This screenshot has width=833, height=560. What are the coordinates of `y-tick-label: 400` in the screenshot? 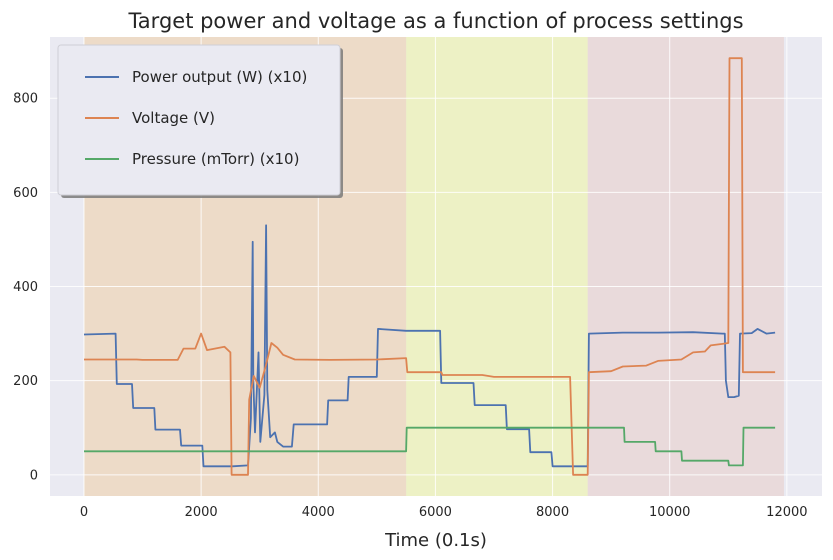 It's located at (25, 287).